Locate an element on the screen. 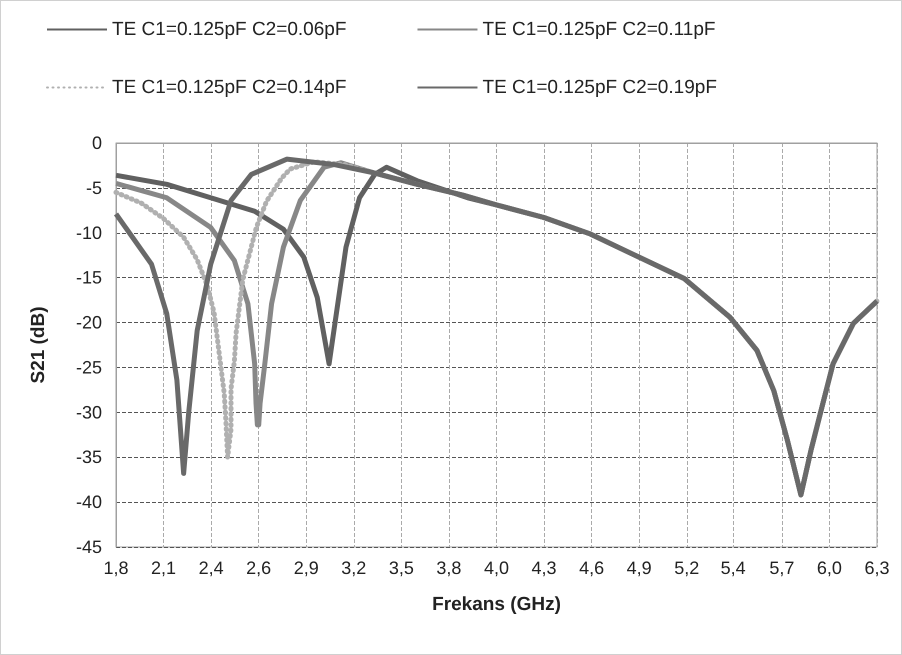  x-tick-label: 2,6 is located at coordinates (259, 568).